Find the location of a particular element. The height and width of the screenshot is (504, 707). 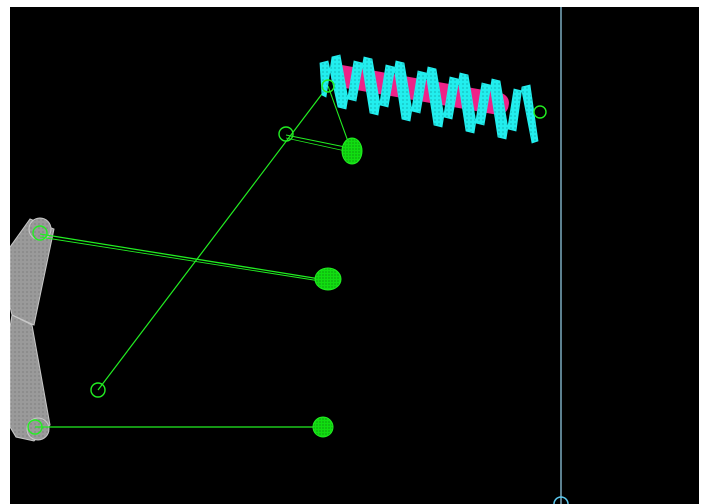

link-spring-to-mass is located at coordinates (339, 116).